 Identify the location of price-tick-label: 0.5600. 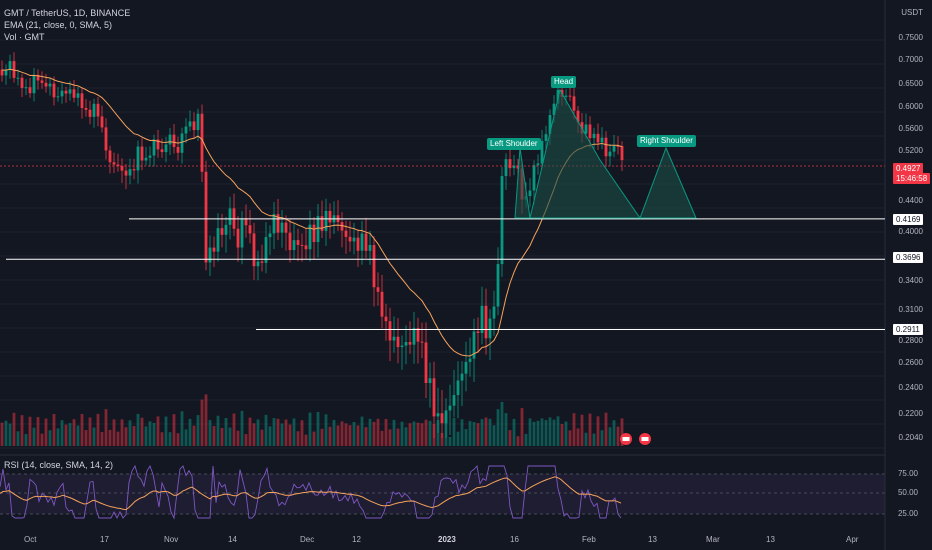
(910, 128).